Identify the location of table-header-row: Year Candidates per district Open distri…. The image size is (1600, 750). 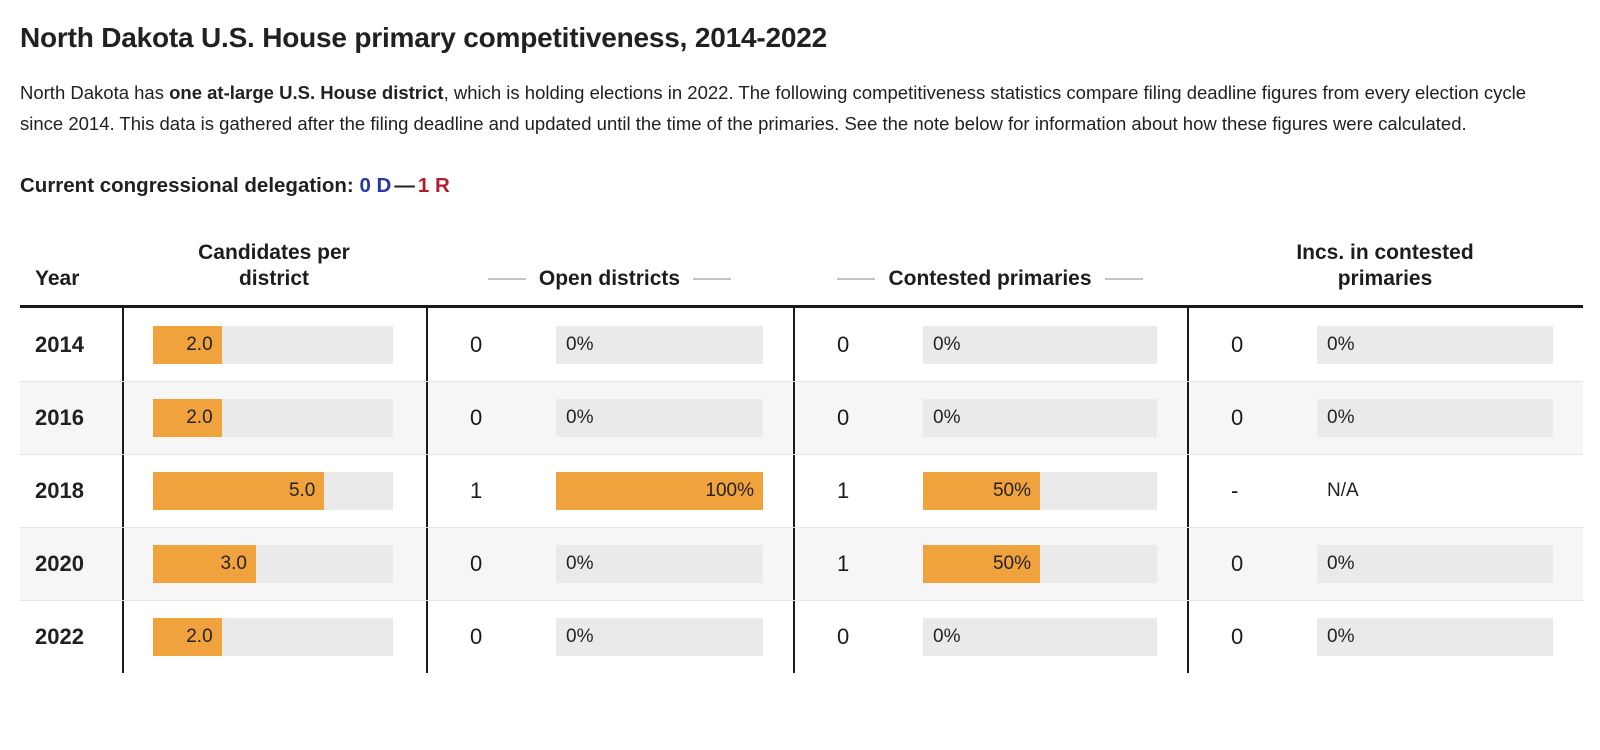
(801, 274).